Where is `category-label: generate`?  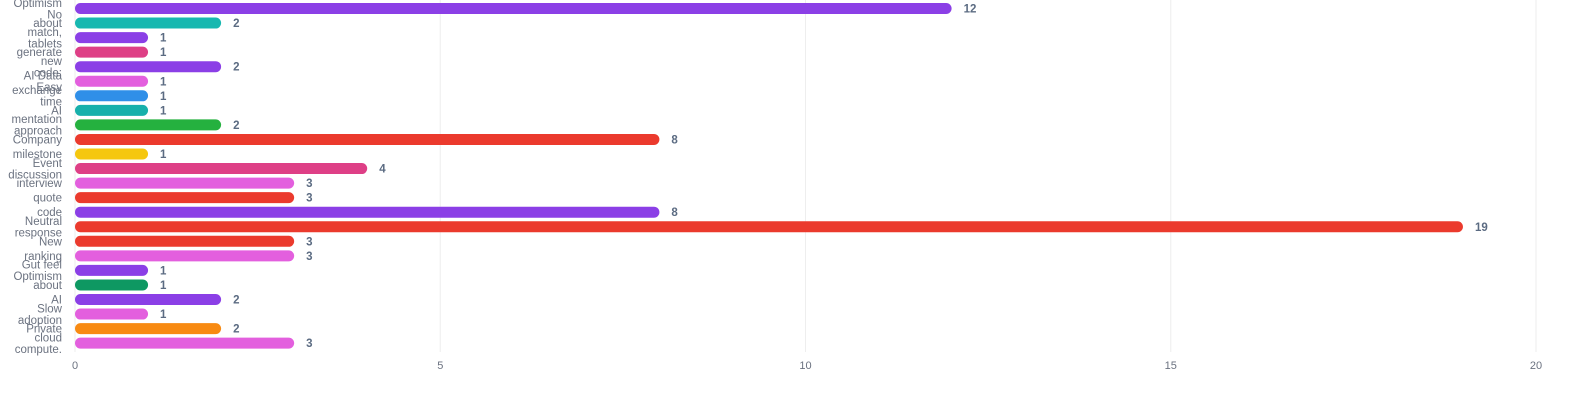 category-label: generate is located at coordinates (39, 53).